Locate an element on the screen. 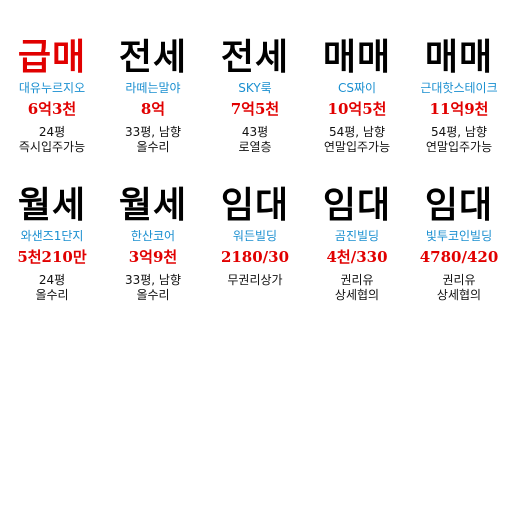 This screenshot has height=512, width=512. listing-name: 곰진빌딩 is located at coordinates (357, 236).